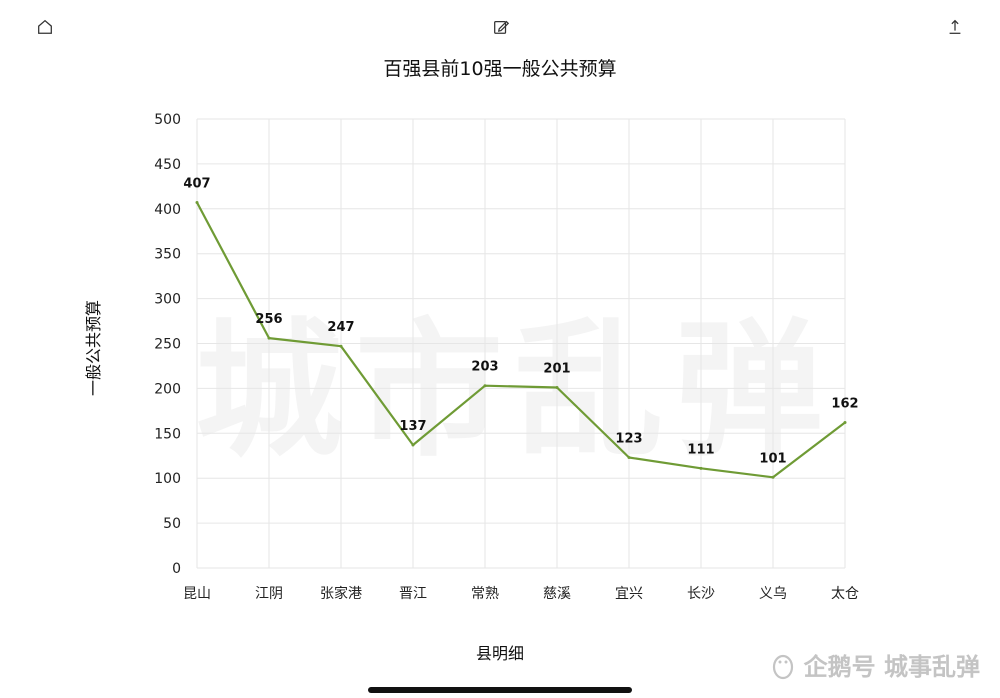 This screenshot has width=1000, height=698. Describe the element at coordinates (176, 569) in the screenshot. I see `y-tick-label: 0` at that location.